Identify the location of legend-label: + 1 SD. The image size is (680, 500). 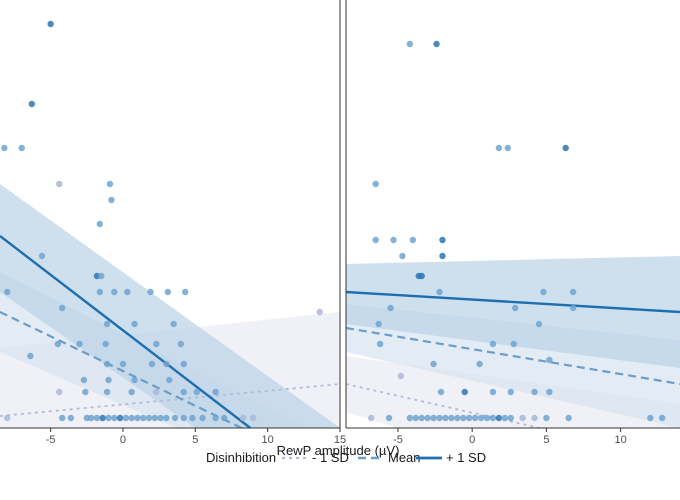
(466, 457).